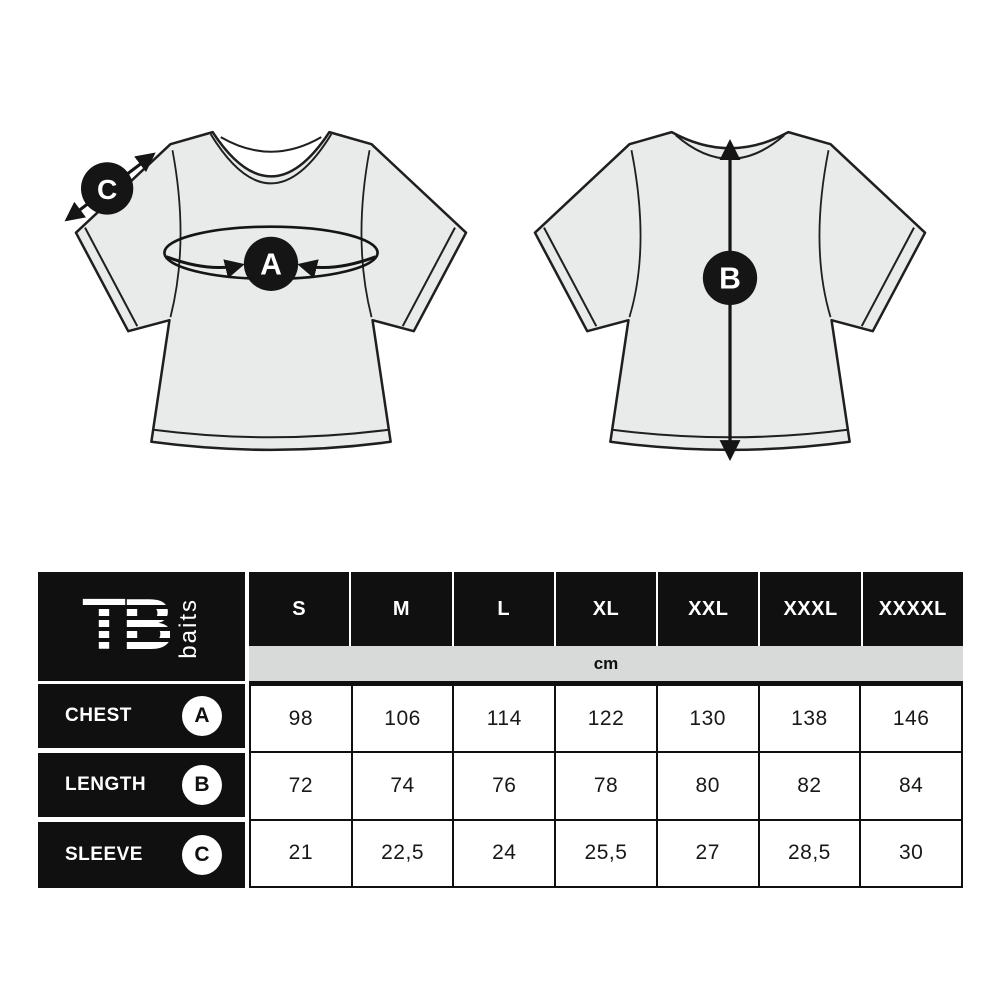  Describe the element at coordinates (402, 786) in the screenshot. I see `length-value-m: 74` at that location.